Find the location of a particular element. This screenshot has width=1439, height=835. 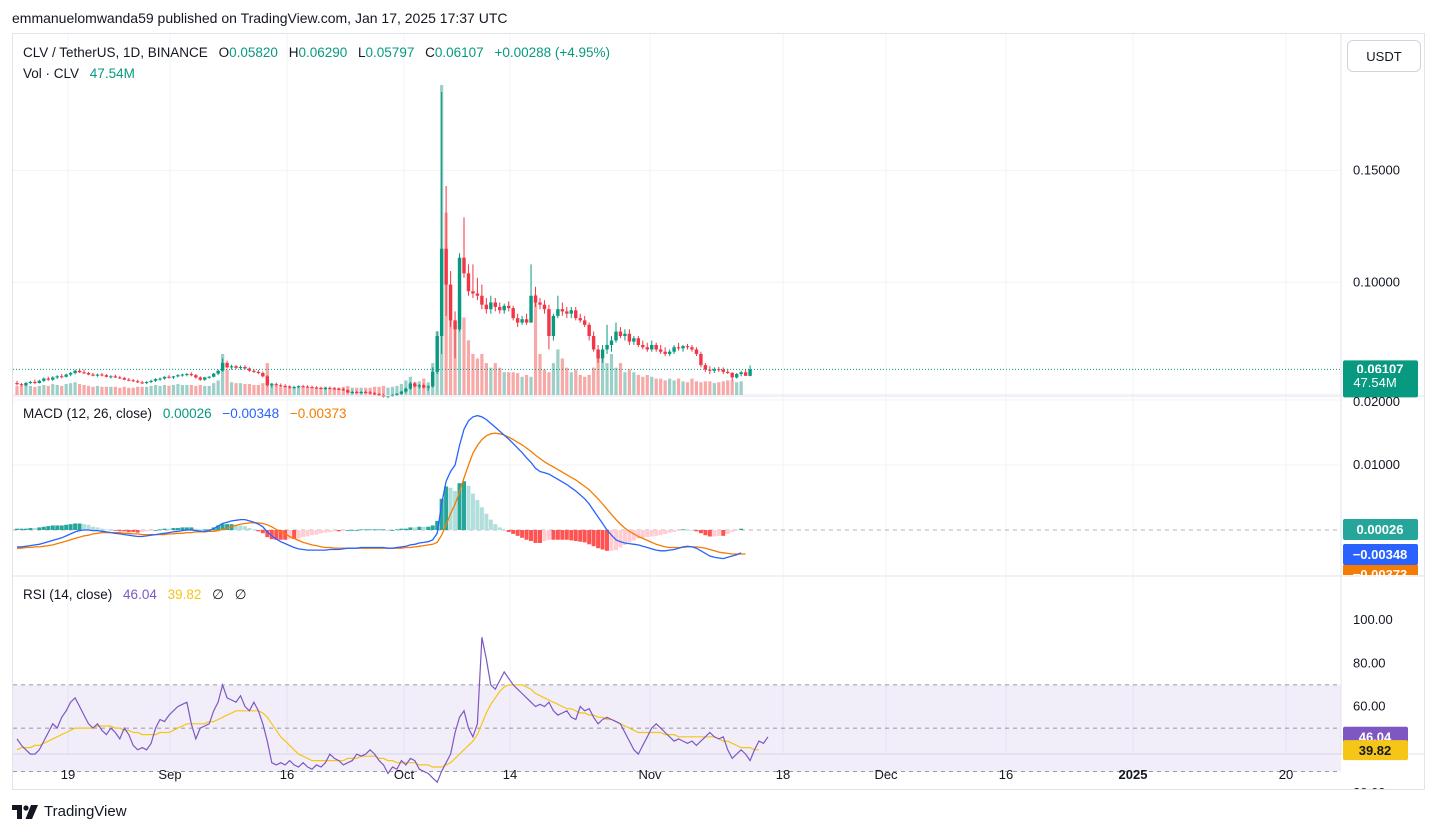

rsi-label: RSI (14, close) is located at coordinates (68, 594).